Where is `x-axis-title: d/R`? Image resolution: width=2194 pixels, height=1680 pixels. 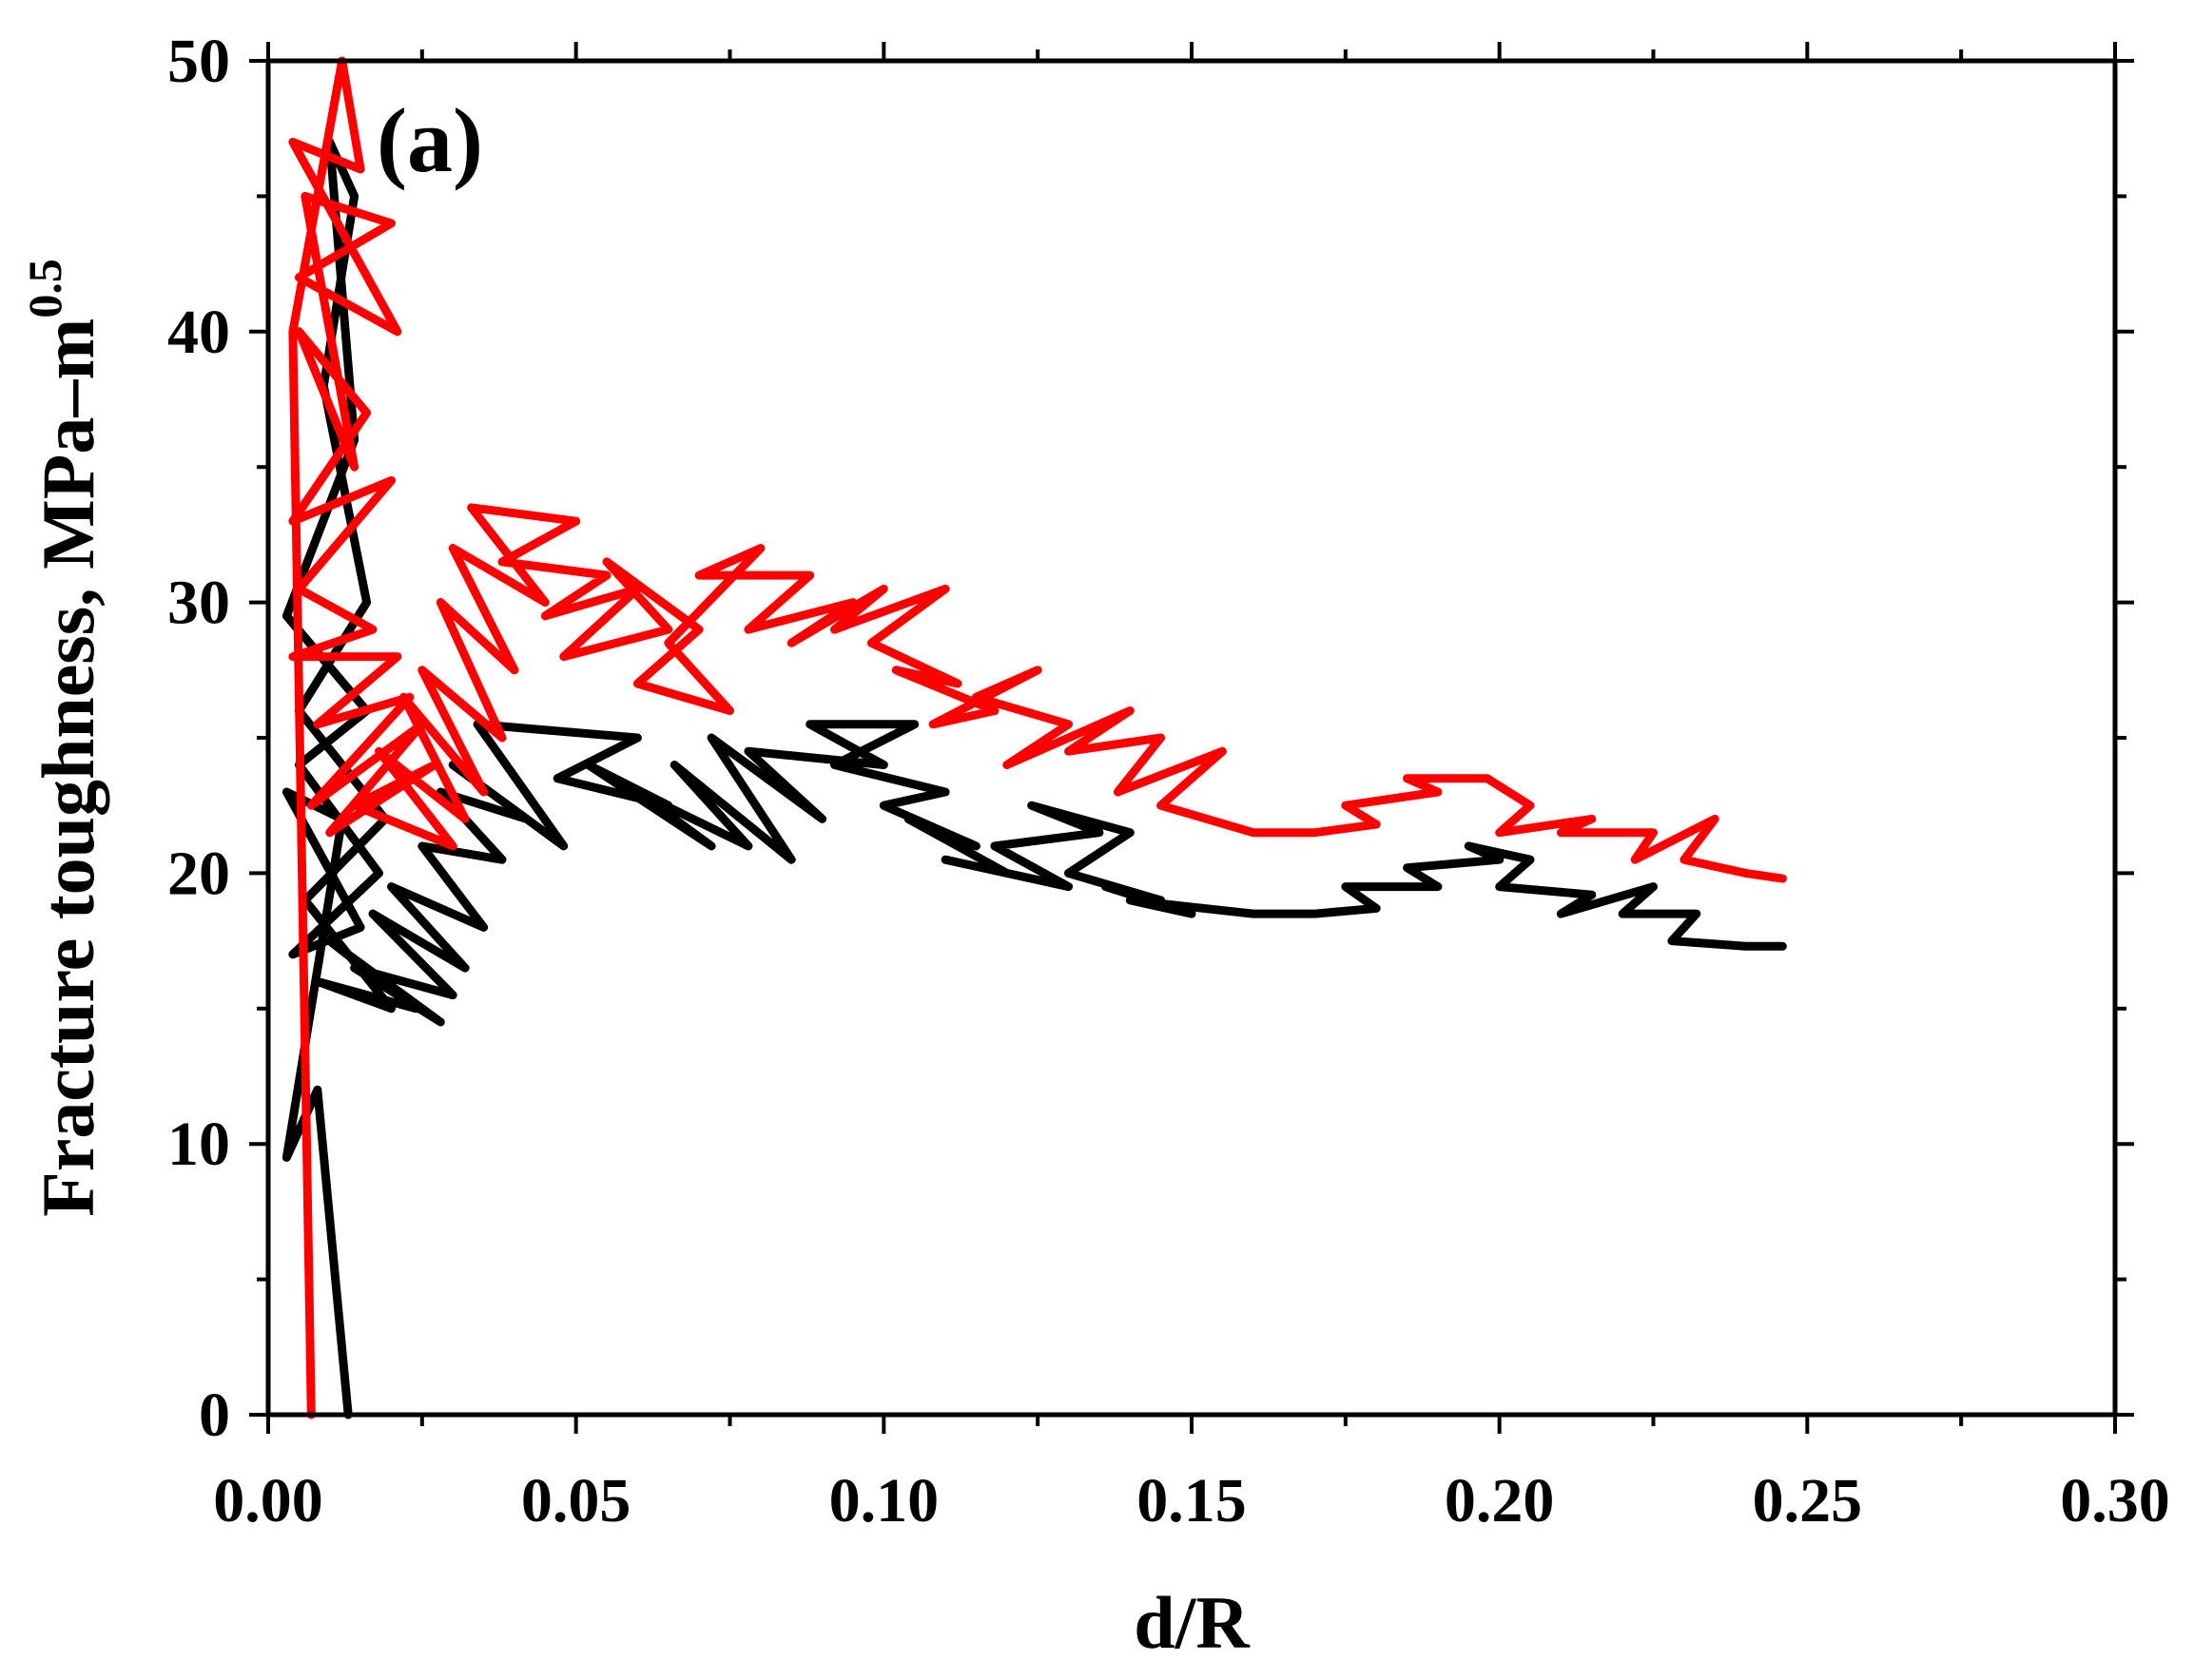
x-axis-title: d/R is located at coordinates (1192, 1622).